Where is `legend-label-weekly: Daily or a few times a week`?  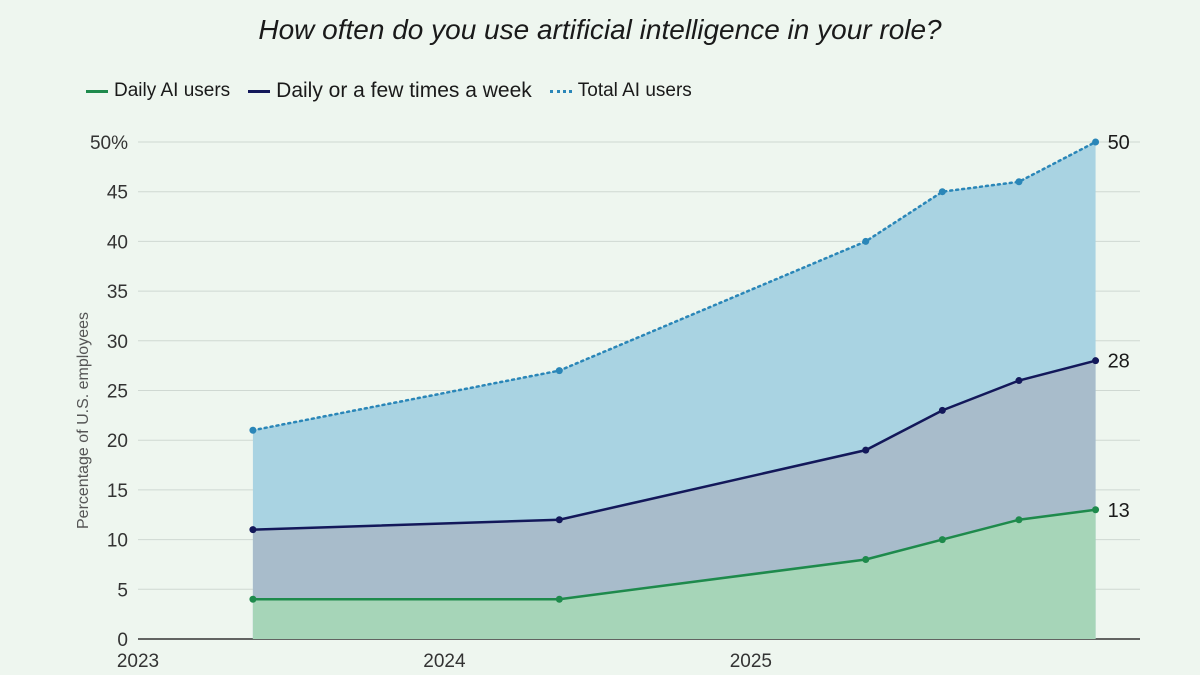 legend-label-weekly: Daily or a few times a week is located at coordinates (404, 90).